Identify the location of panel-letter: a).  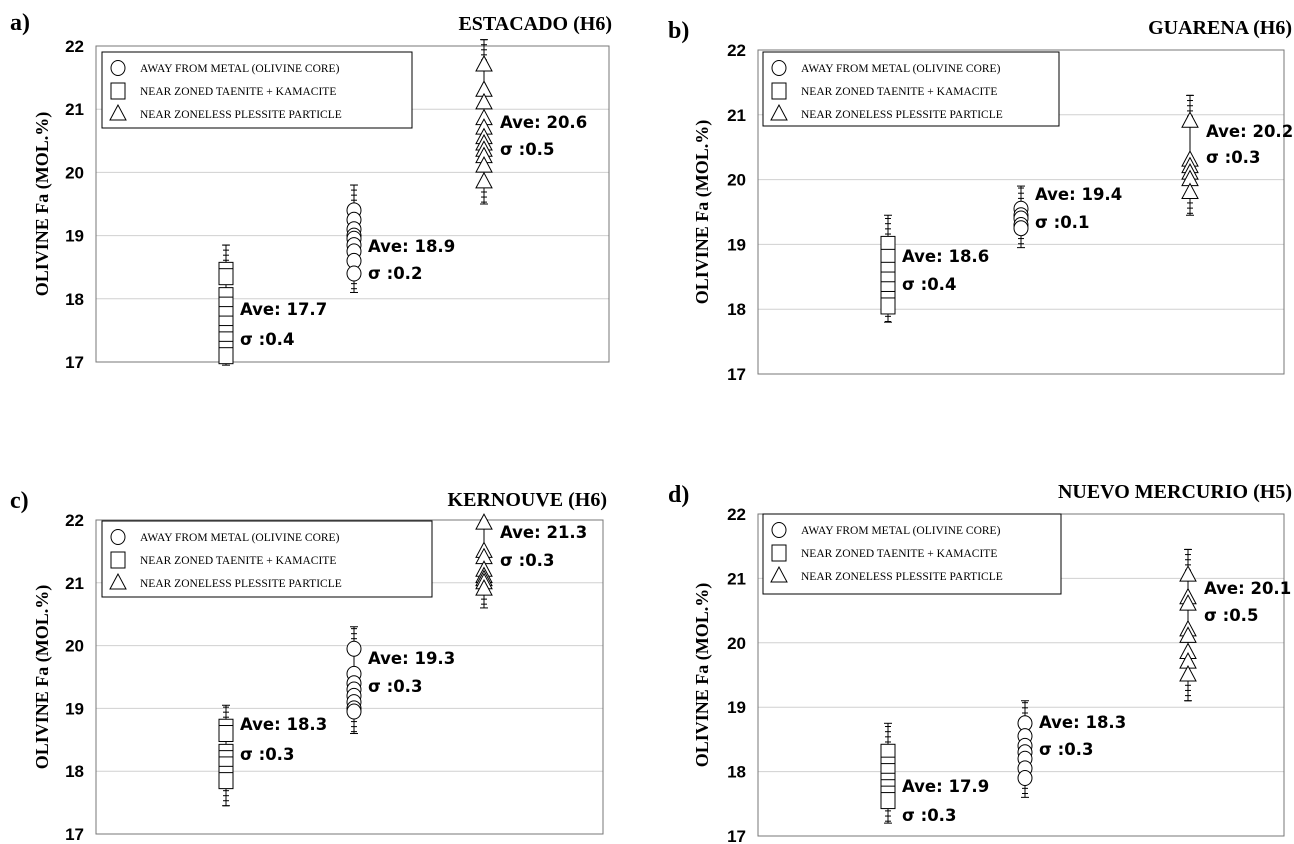
(20, 23).